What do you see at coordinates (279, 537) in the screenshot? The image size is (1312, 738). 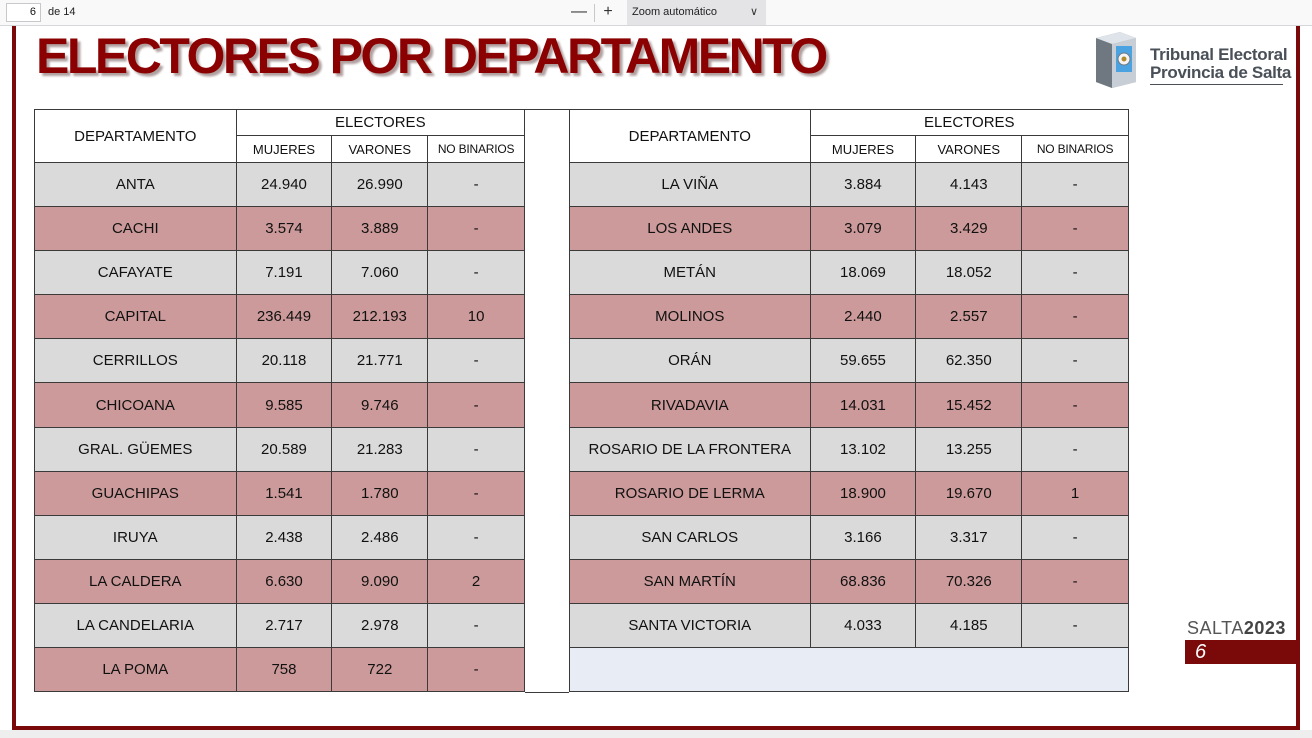 I see `table-row: IRUYA 2.438 2.486-` at bounding box center [279, 537].